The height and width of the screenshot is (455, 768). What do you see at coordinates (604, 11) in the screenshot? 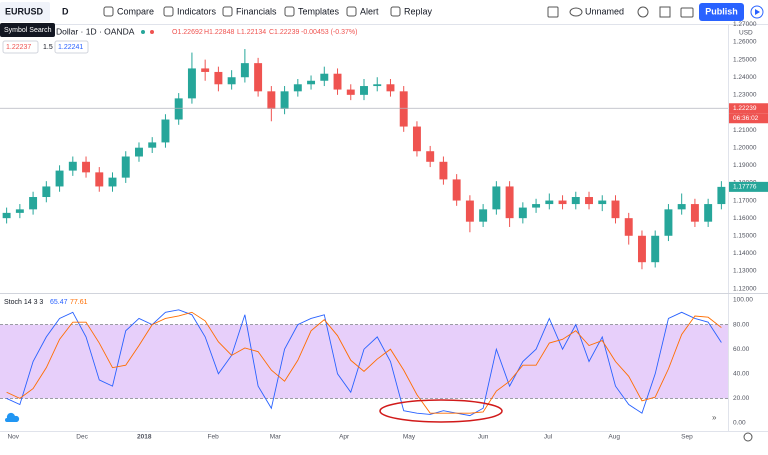
I see `layout-name: Unnamed` at bounding box center [604, 11].